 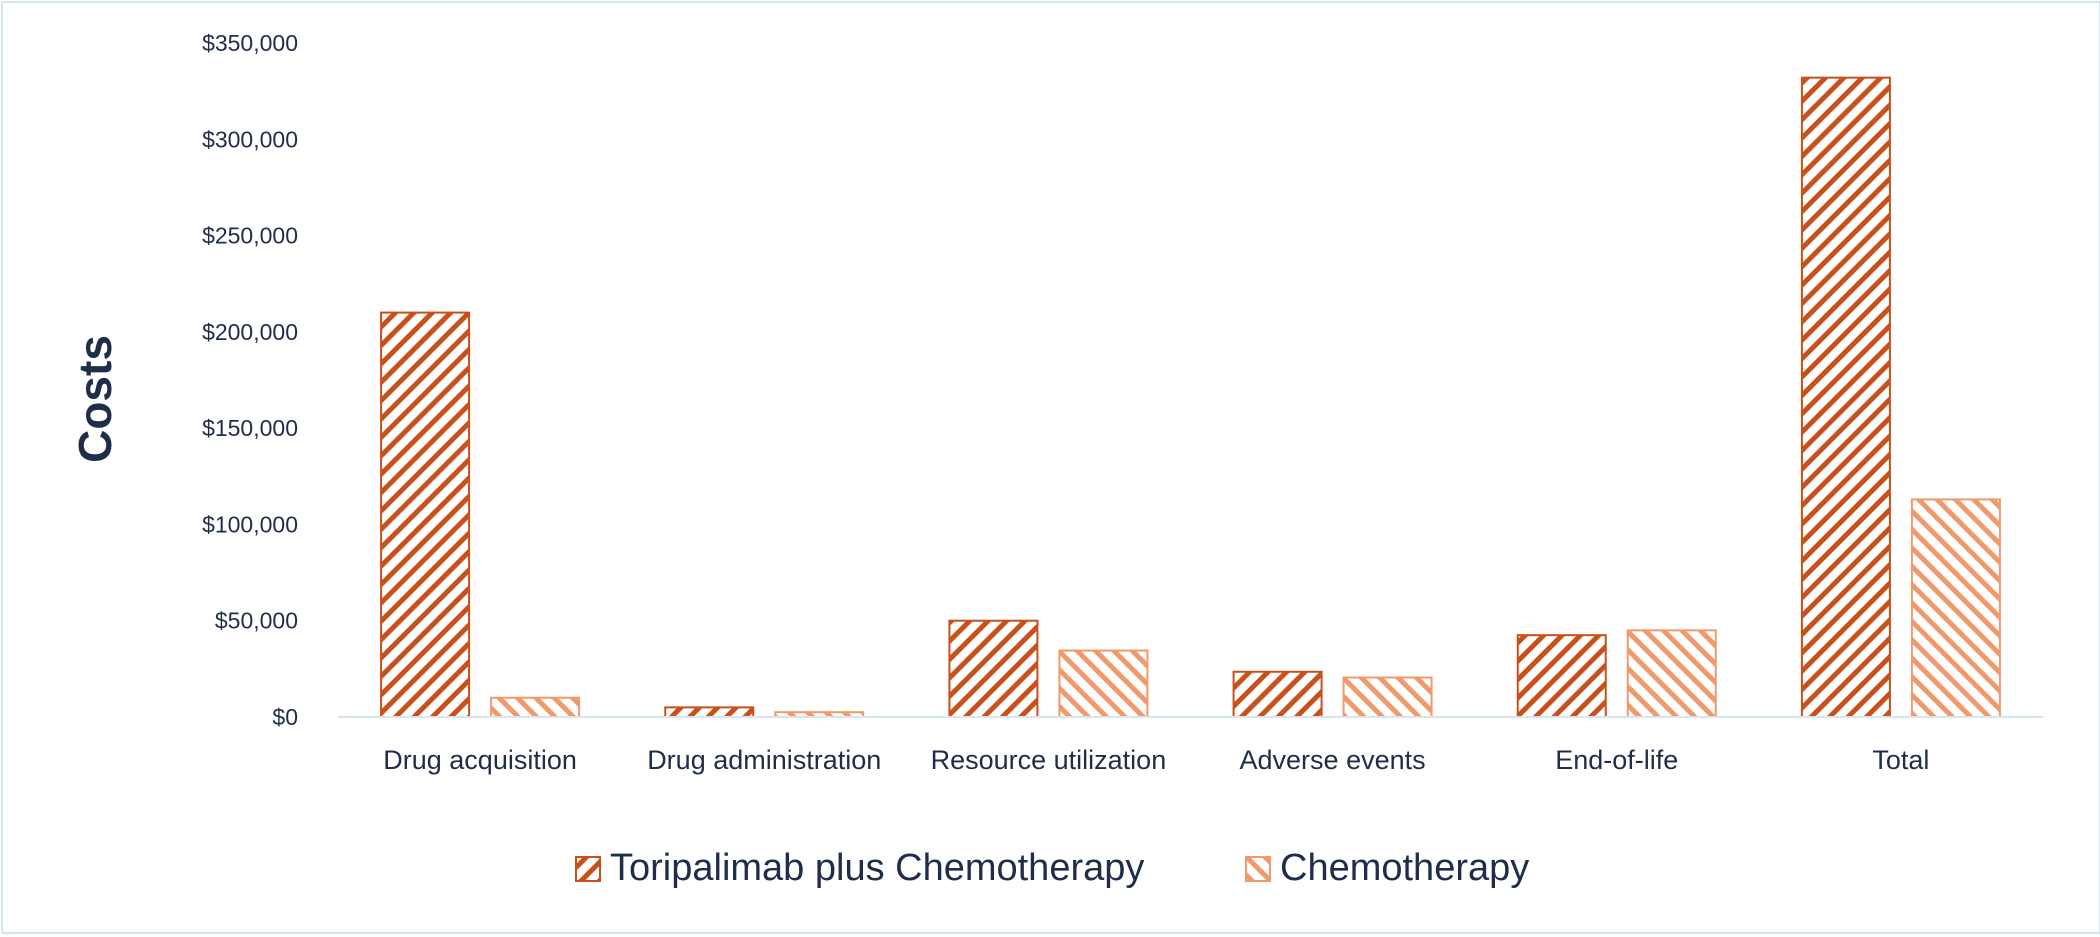 I want to click on legend-label-toripalimab-plus-chemotherapy: Toripalimab plus Chemotherapy, so click(x=877, y=868).